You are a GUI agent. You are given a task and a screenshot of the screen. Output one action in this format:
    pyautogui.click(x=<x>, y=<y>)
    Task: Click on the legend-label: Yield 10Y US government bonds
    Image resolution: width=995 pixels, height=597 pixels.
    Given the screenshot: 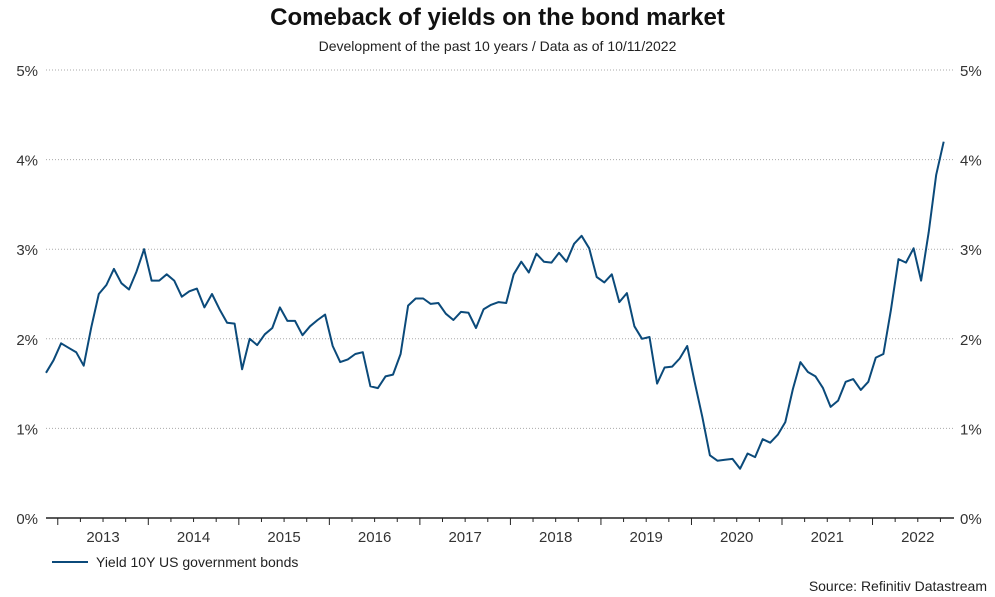 What is the action you would take?
    pyautogui.click(x=197, y=562)
    